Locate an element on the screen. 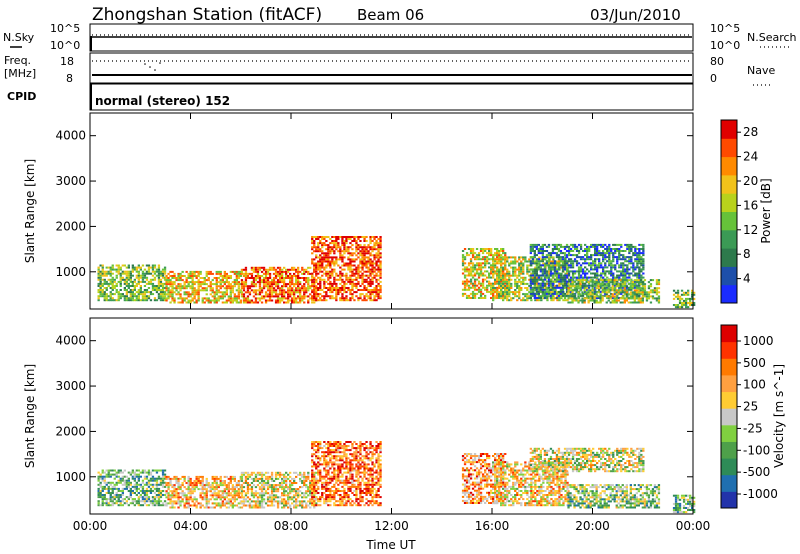 This screenshot has height=554, width=800. power-ytick-label: 1000 is located at coordinates (70, 272).